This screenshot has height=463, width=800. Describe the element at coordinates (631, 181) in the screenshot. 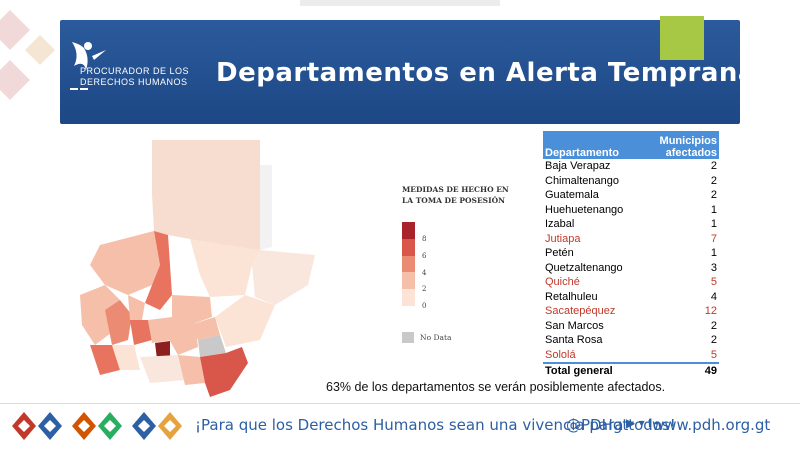

I see `table-row: Chimaltenango 2` at that location.